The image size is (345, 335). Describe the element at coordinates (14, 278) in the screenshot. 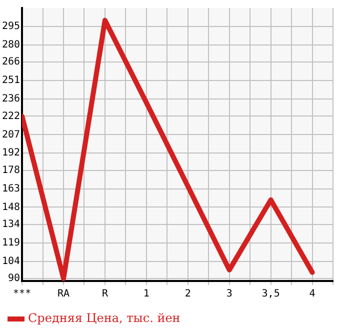

I see `y-tick-label: 90` at that location.